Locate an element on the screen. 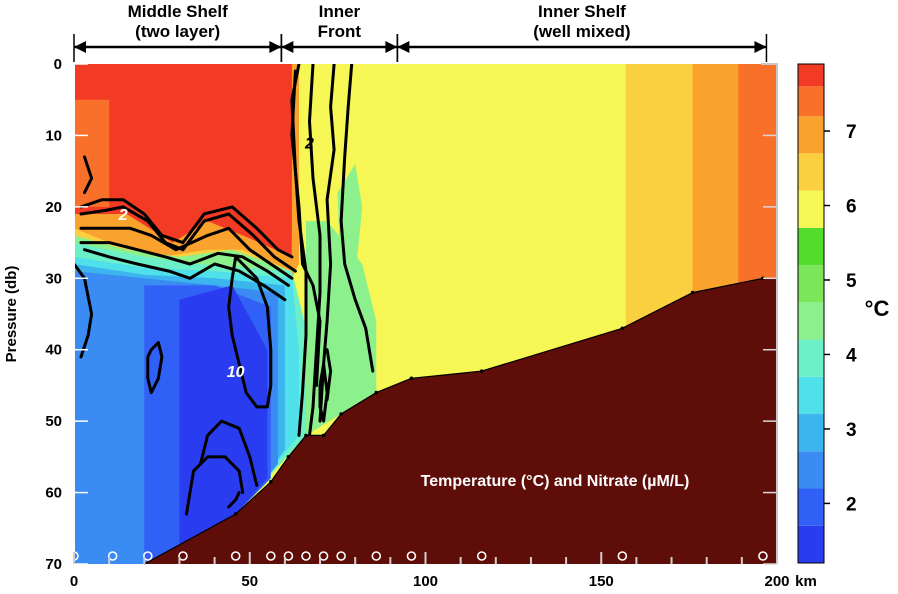 The image size is (898, 594). chart-annotation: Temperature (°C) and Nitrate (µM/L) is located at coordinates (555, 481).